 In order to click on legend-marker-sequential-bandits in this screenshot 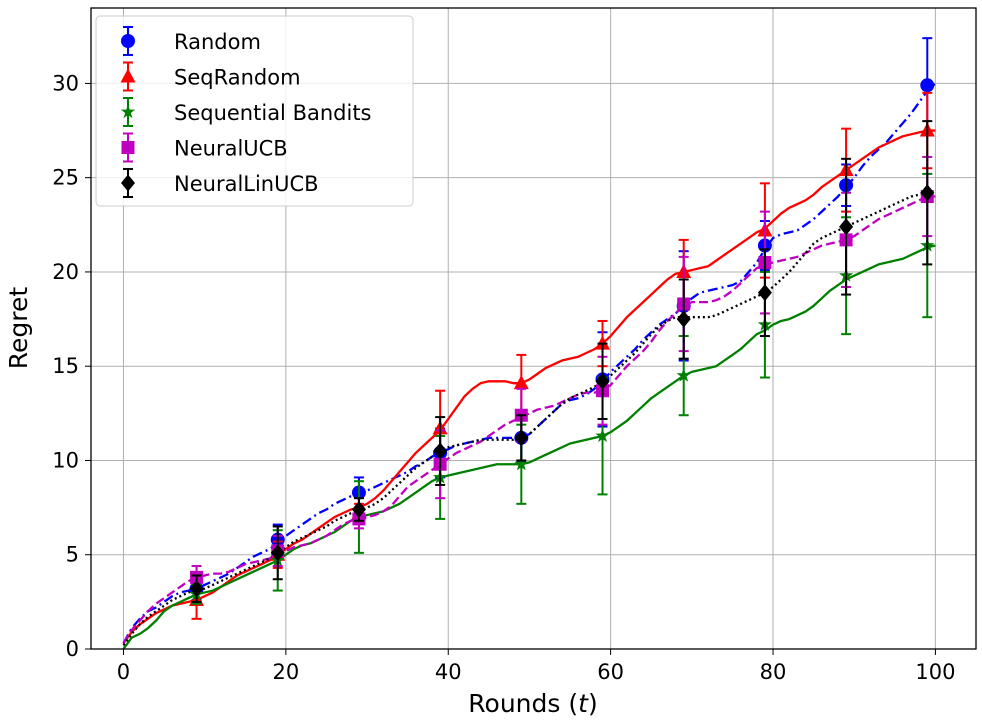, I will do `click(128, 111)`.